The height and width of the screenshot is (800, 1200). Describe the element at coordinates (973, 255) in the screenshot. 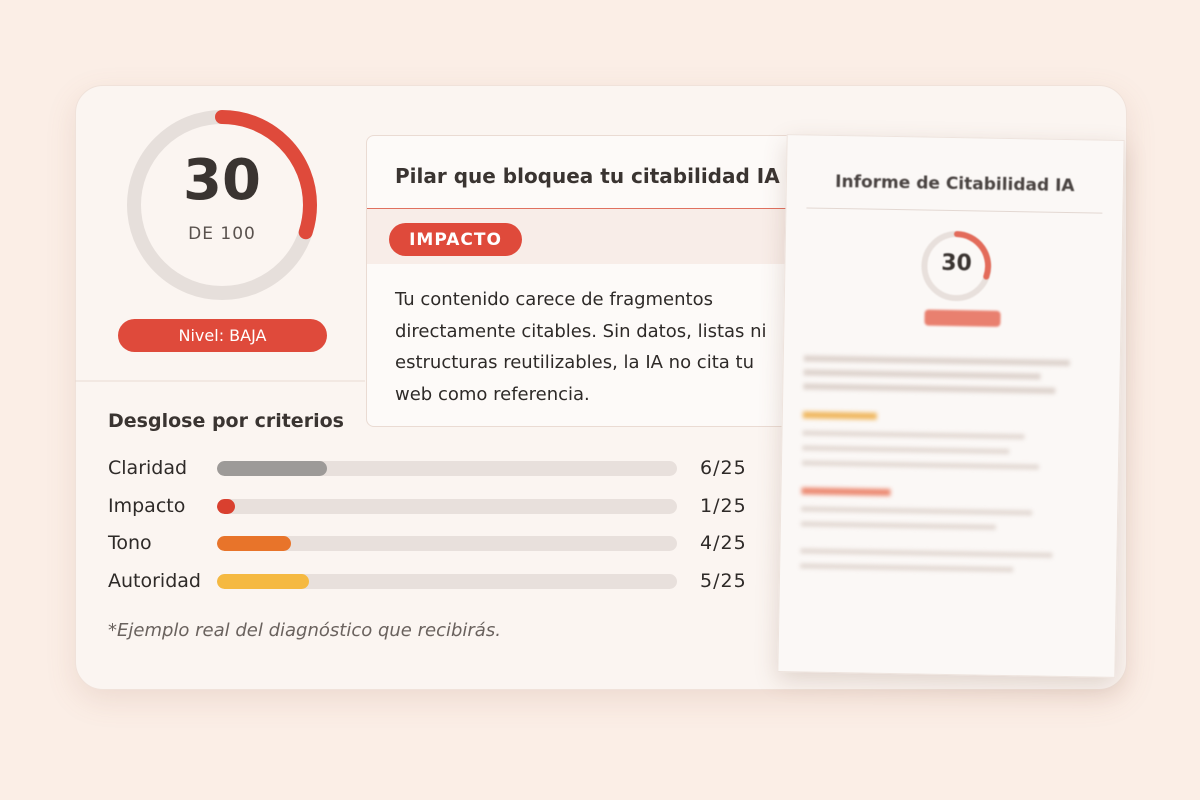

I see `preview-ring-arc` at that location.